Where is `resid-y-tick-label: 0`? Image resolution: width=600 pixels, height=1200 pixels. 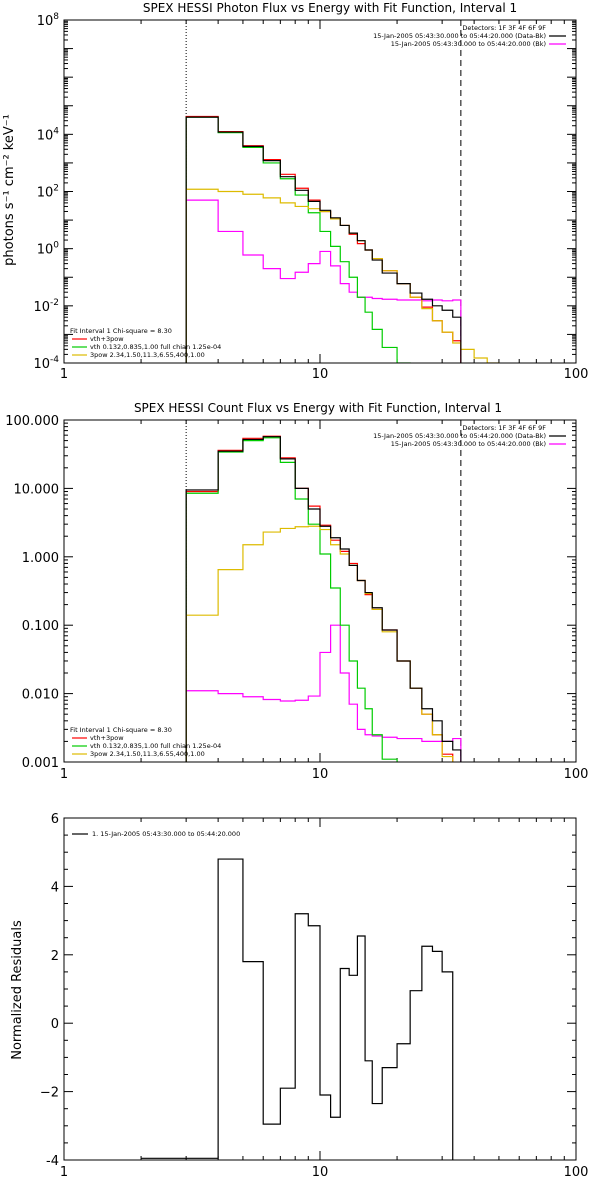 resid-y-tick-label: 0 is located at coordinates (55, 1024).